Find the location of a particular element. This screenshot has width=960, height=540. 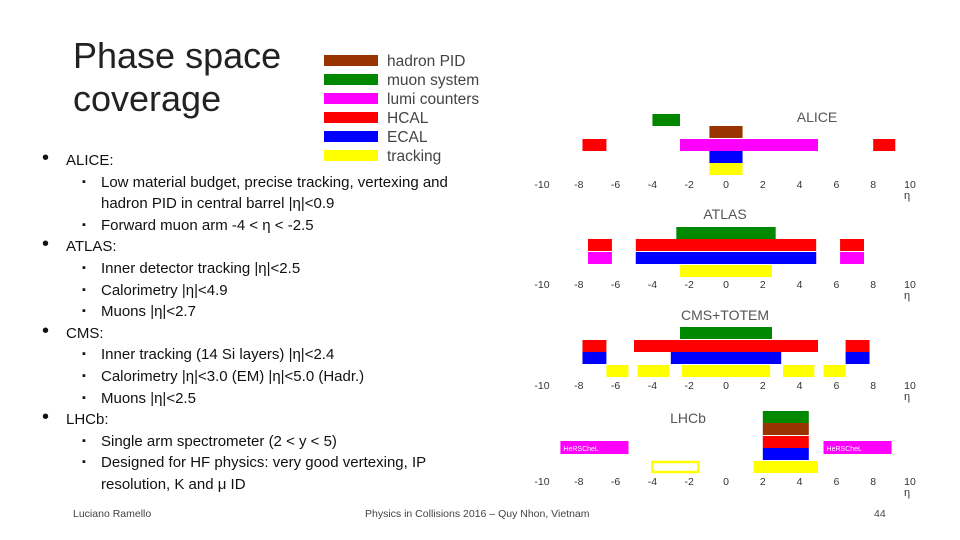

sub-bullet: Forward muon arm -4 < η < -2.5 is located at coordinates (262, 226).